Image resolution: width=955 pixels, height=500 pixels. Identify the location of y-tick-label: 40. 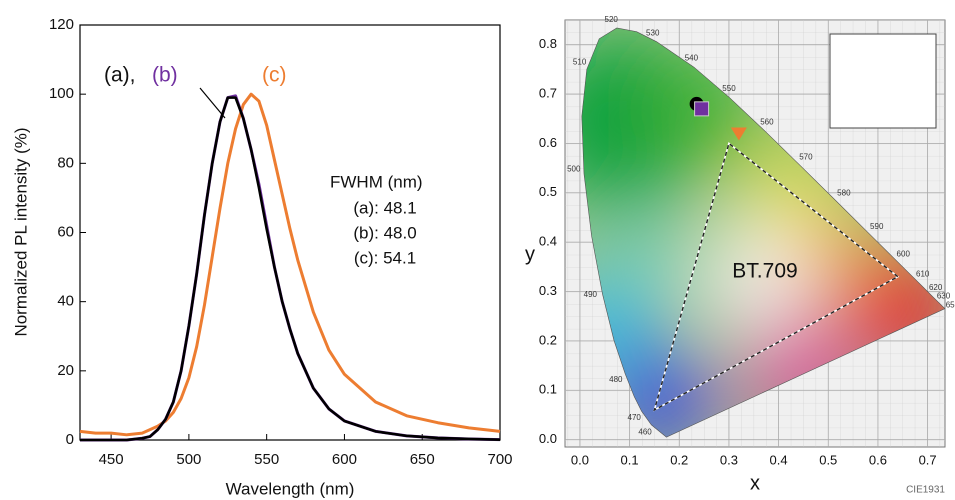
(65, 301).